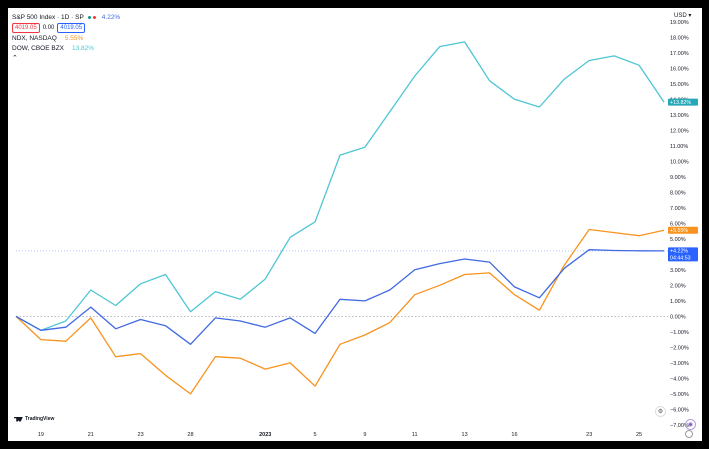 This screenshot has width=709, height=449. I want to click on x-tick-label: 21, so click(91, 435).